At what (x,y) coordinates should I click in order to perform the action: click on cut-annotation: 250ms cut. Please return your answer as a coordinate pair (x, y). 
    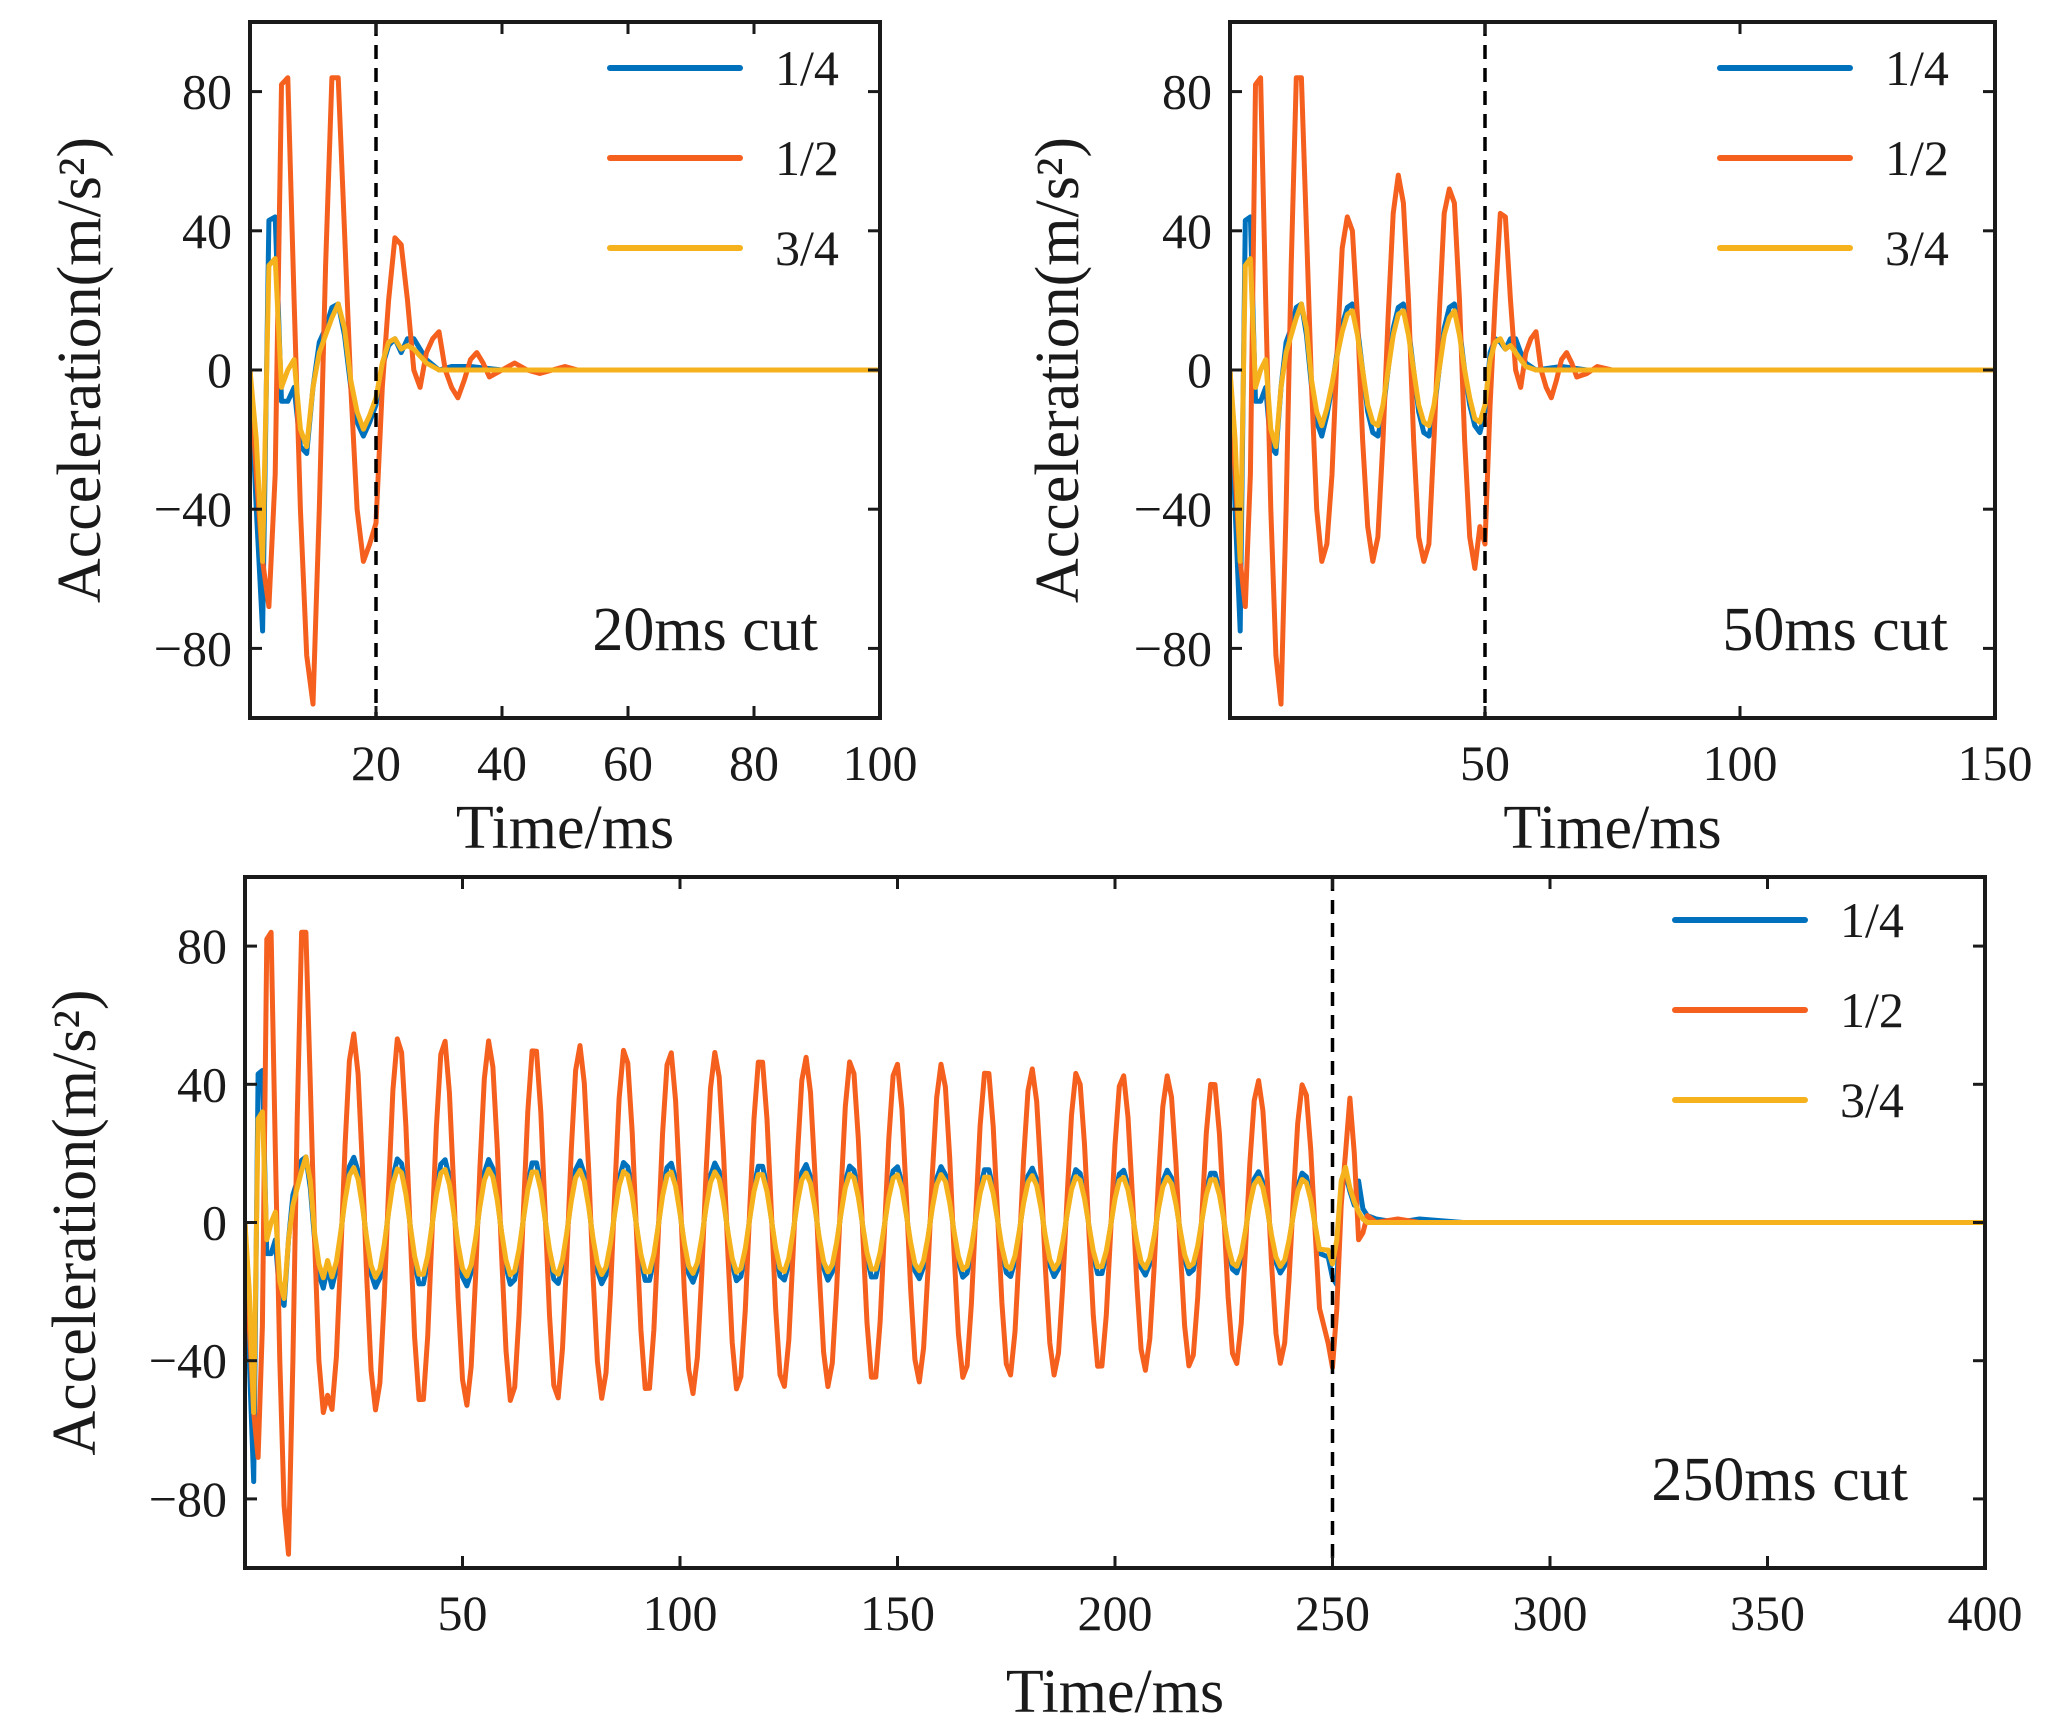
    Looking at the image, I should click on (1779, 1480).